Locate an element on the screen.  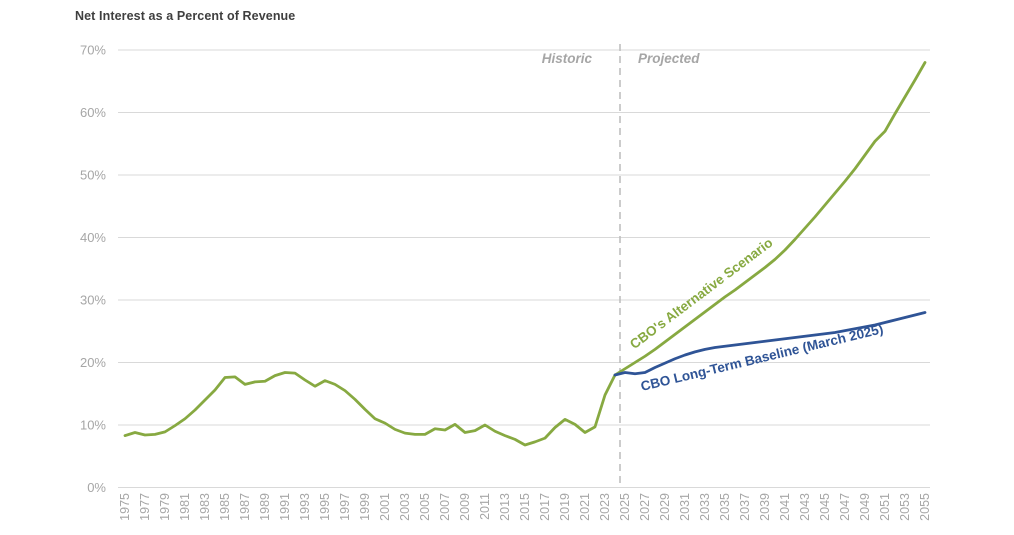
alternative-scenario-series-label: CBO's Alternative Scenario is located at coordinates (701, 293).